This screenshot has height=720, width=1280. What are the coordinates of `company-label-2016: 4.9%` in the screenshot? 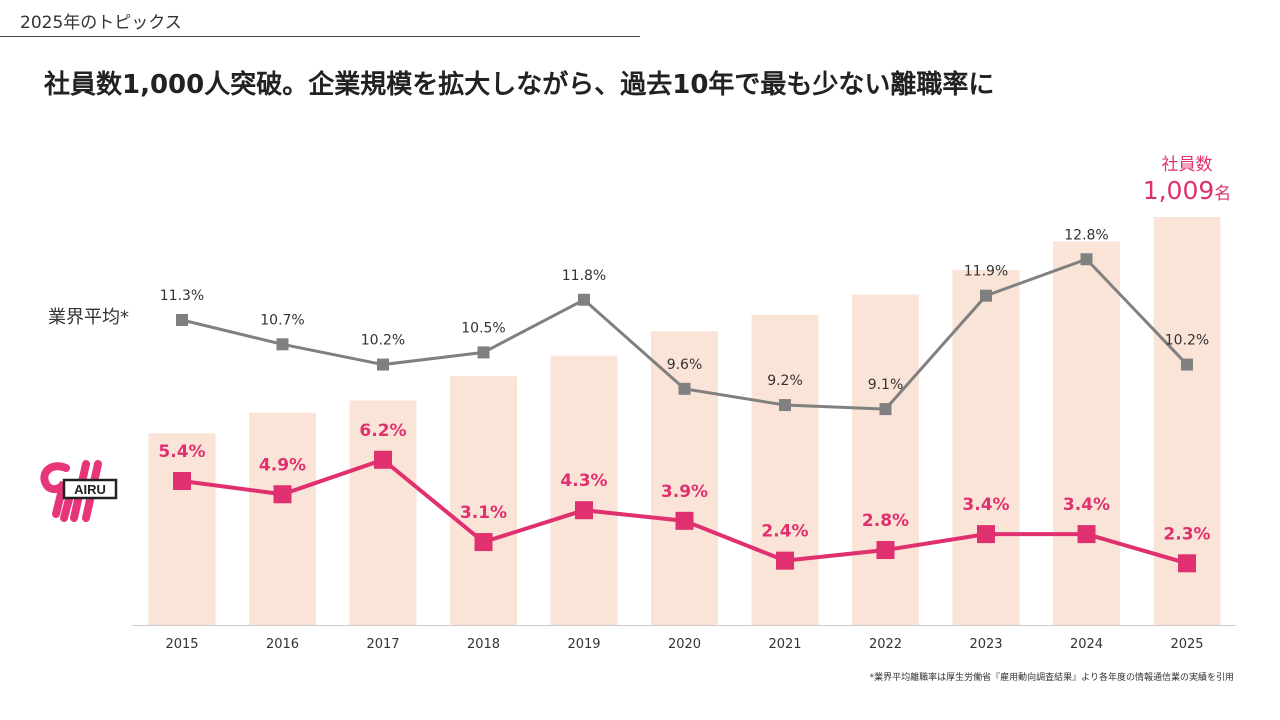 It's located at (282, 465).